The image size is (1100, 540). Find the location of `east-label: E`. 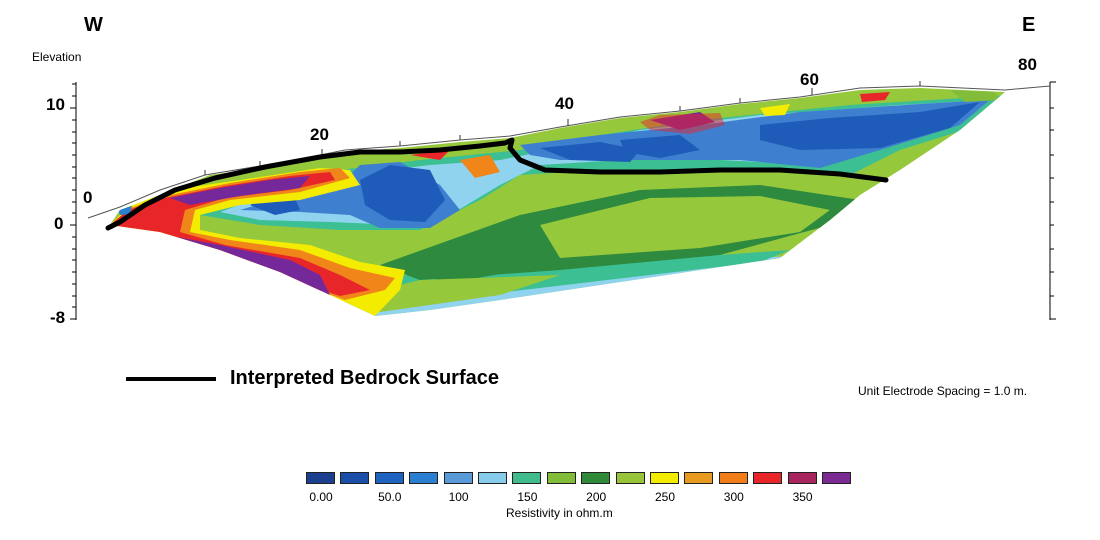

east-label: E is located at coordinates (1029, 25).